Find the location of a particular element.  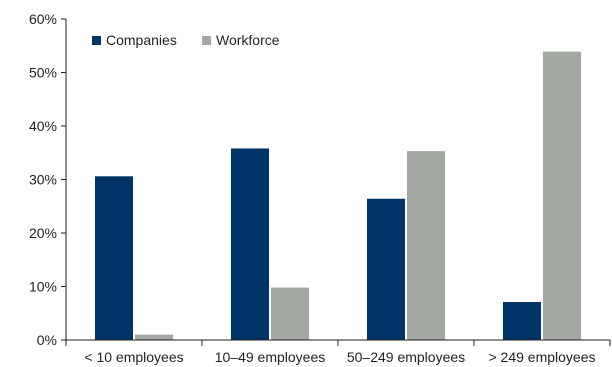

y-tick-label: 40% is located at coordinates (43, 126).